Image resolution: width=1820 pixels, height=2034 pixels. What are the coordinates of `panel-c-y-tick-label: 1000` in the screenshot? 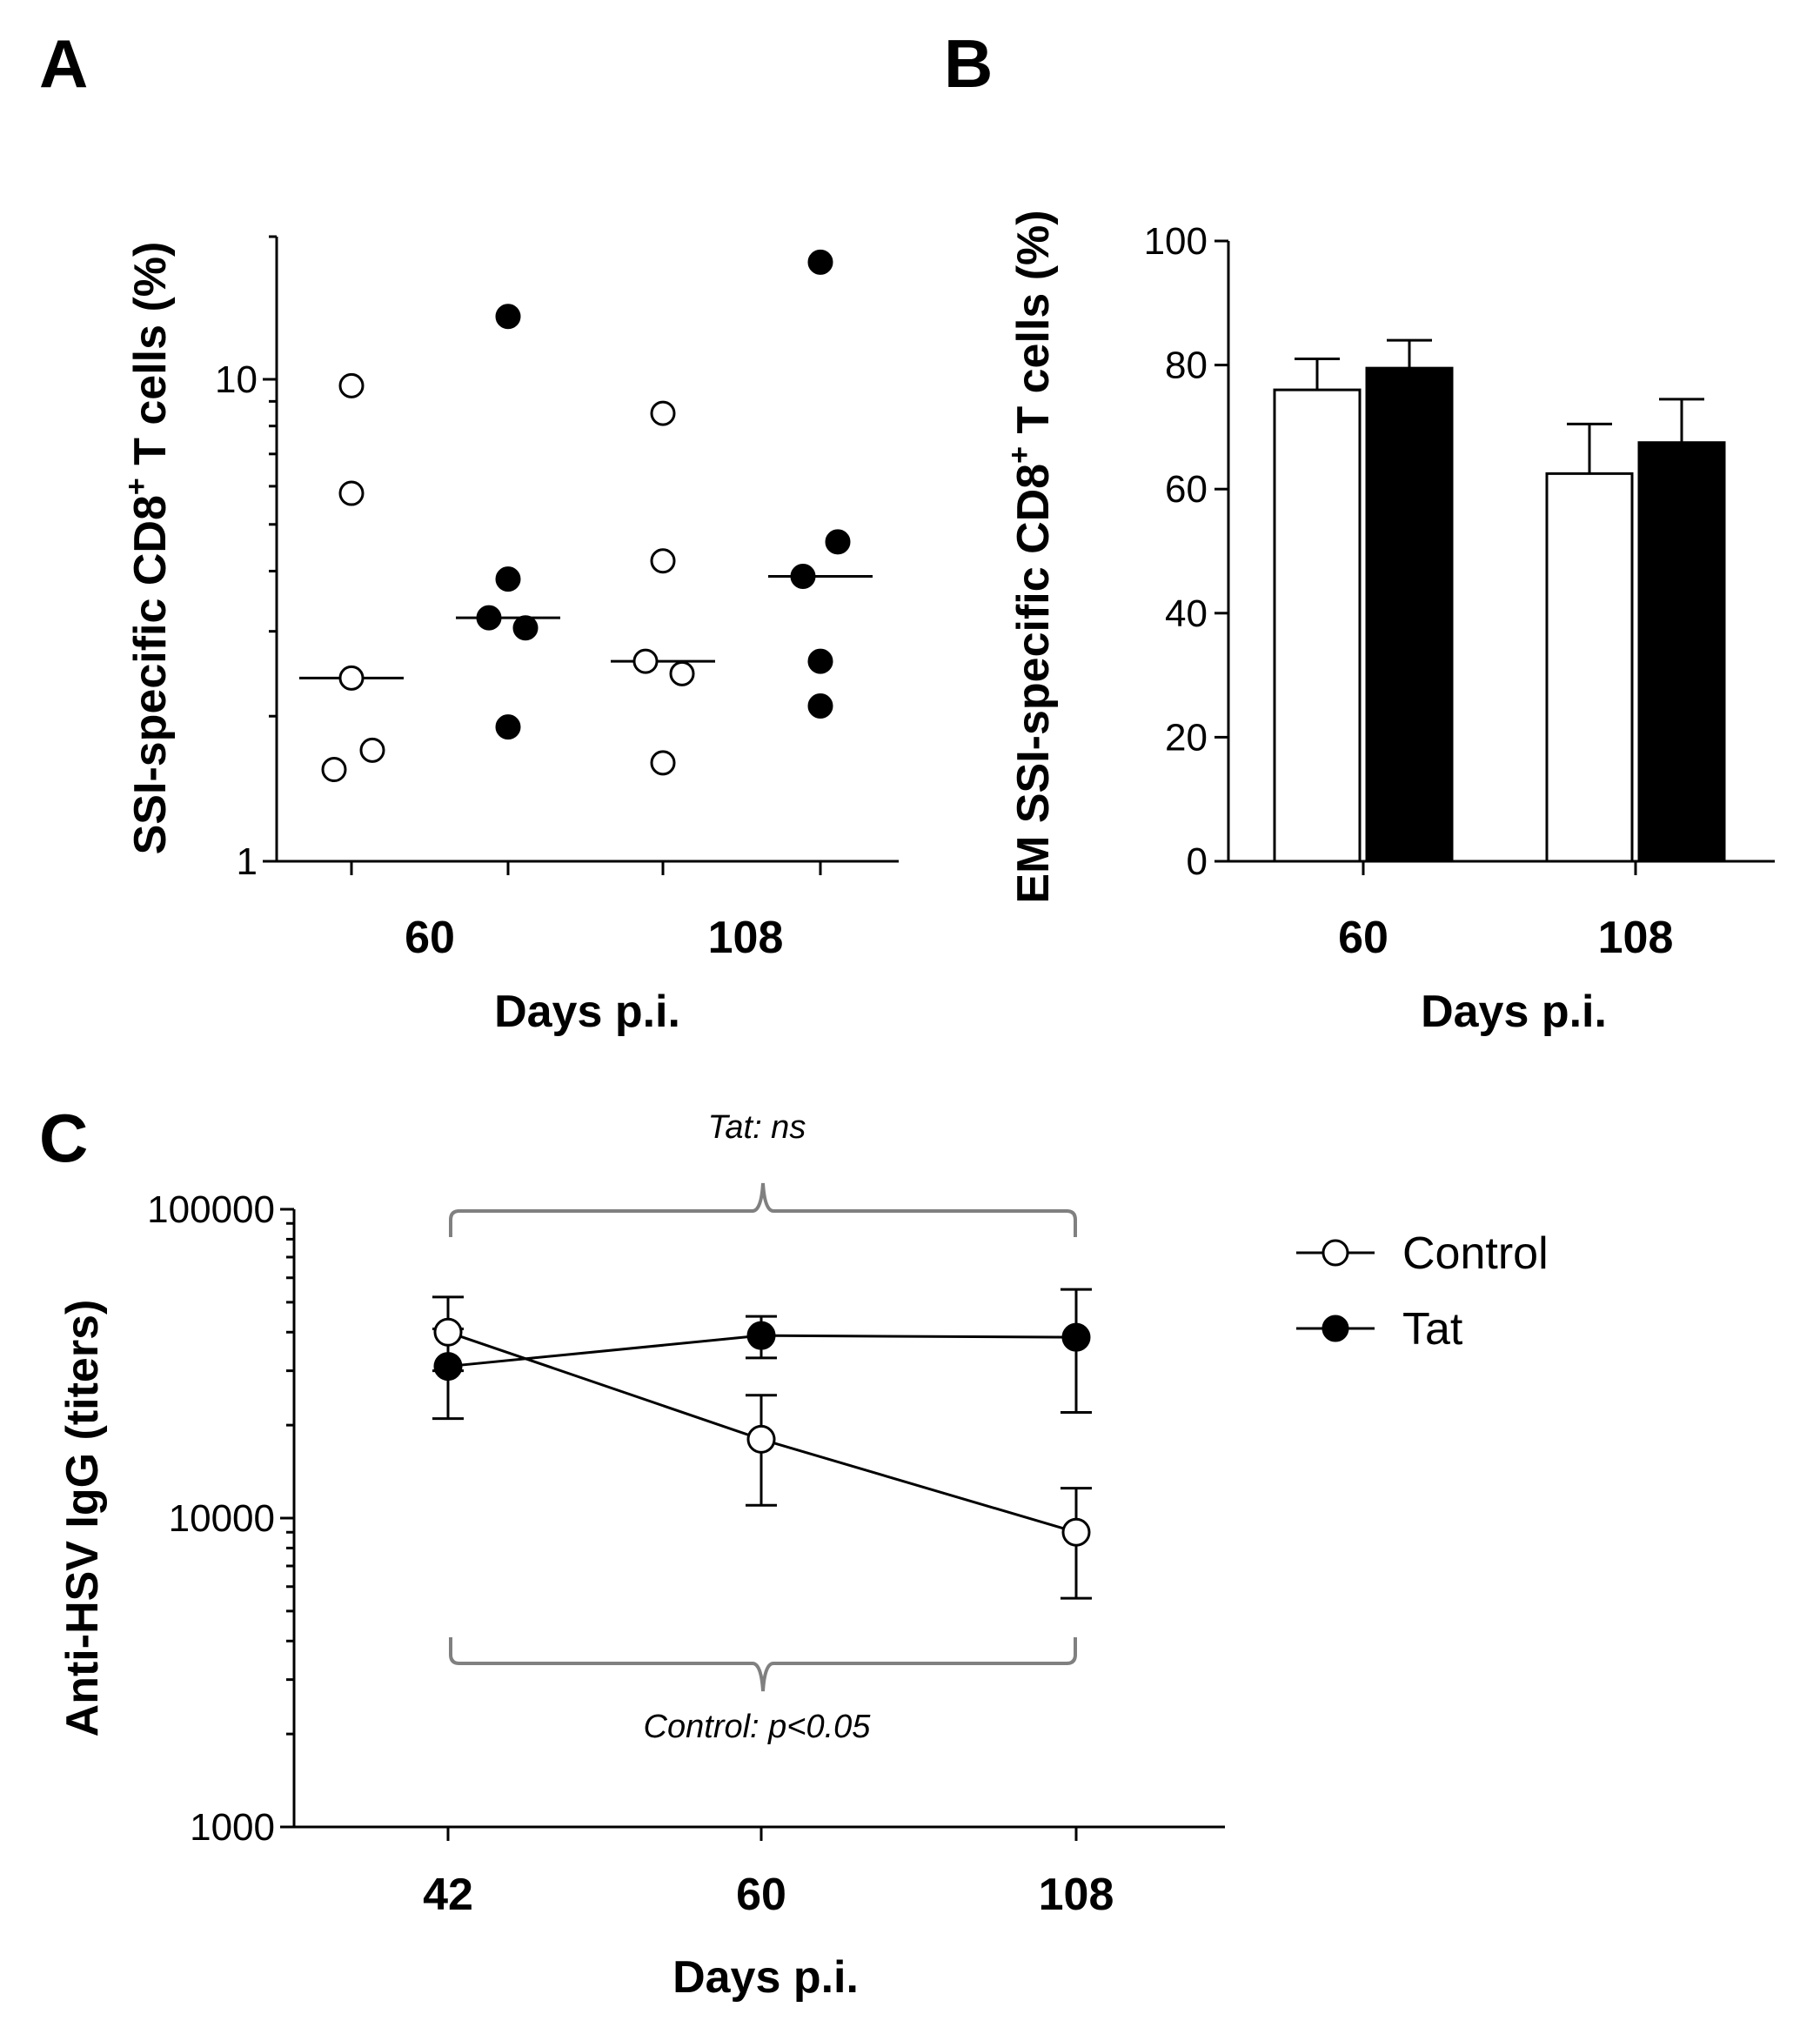 It's located at (232, 1827).